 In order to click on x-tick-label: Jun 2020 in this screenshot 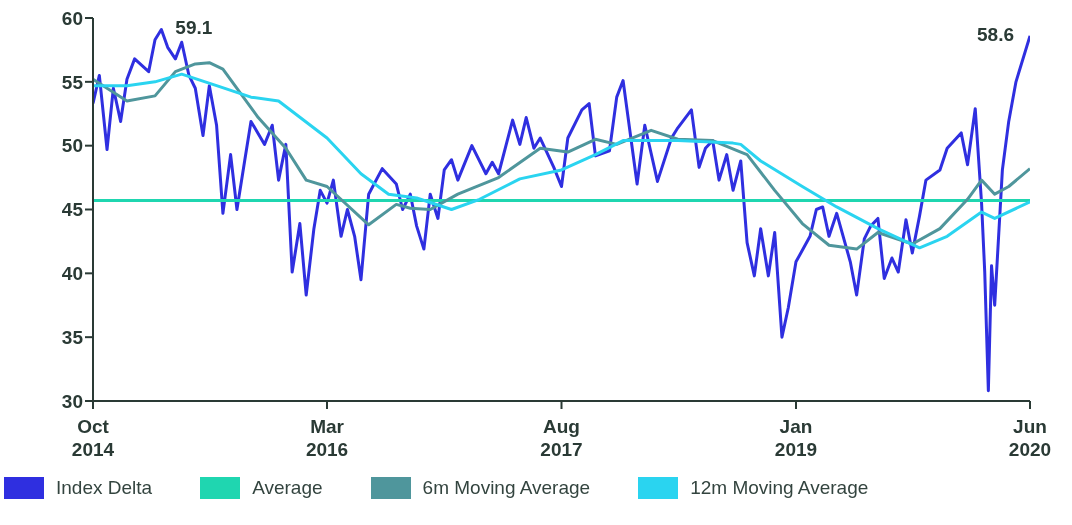, I will do `click(1030, 438)`.